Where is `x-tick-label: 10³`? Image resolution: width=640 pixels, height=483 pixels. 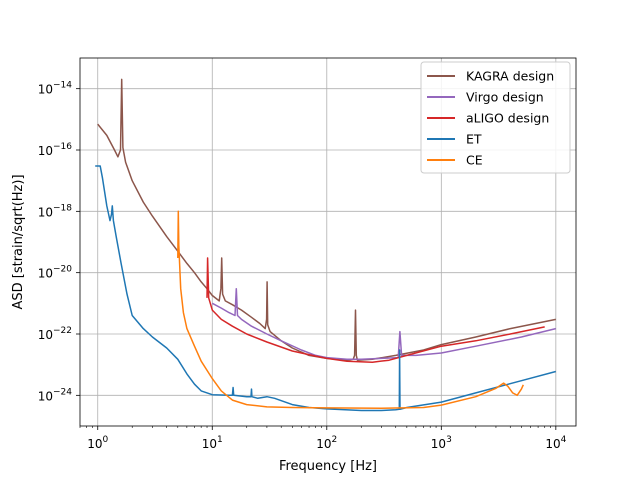
x-tick-label: 10³ is located at coordinates (441, 443).